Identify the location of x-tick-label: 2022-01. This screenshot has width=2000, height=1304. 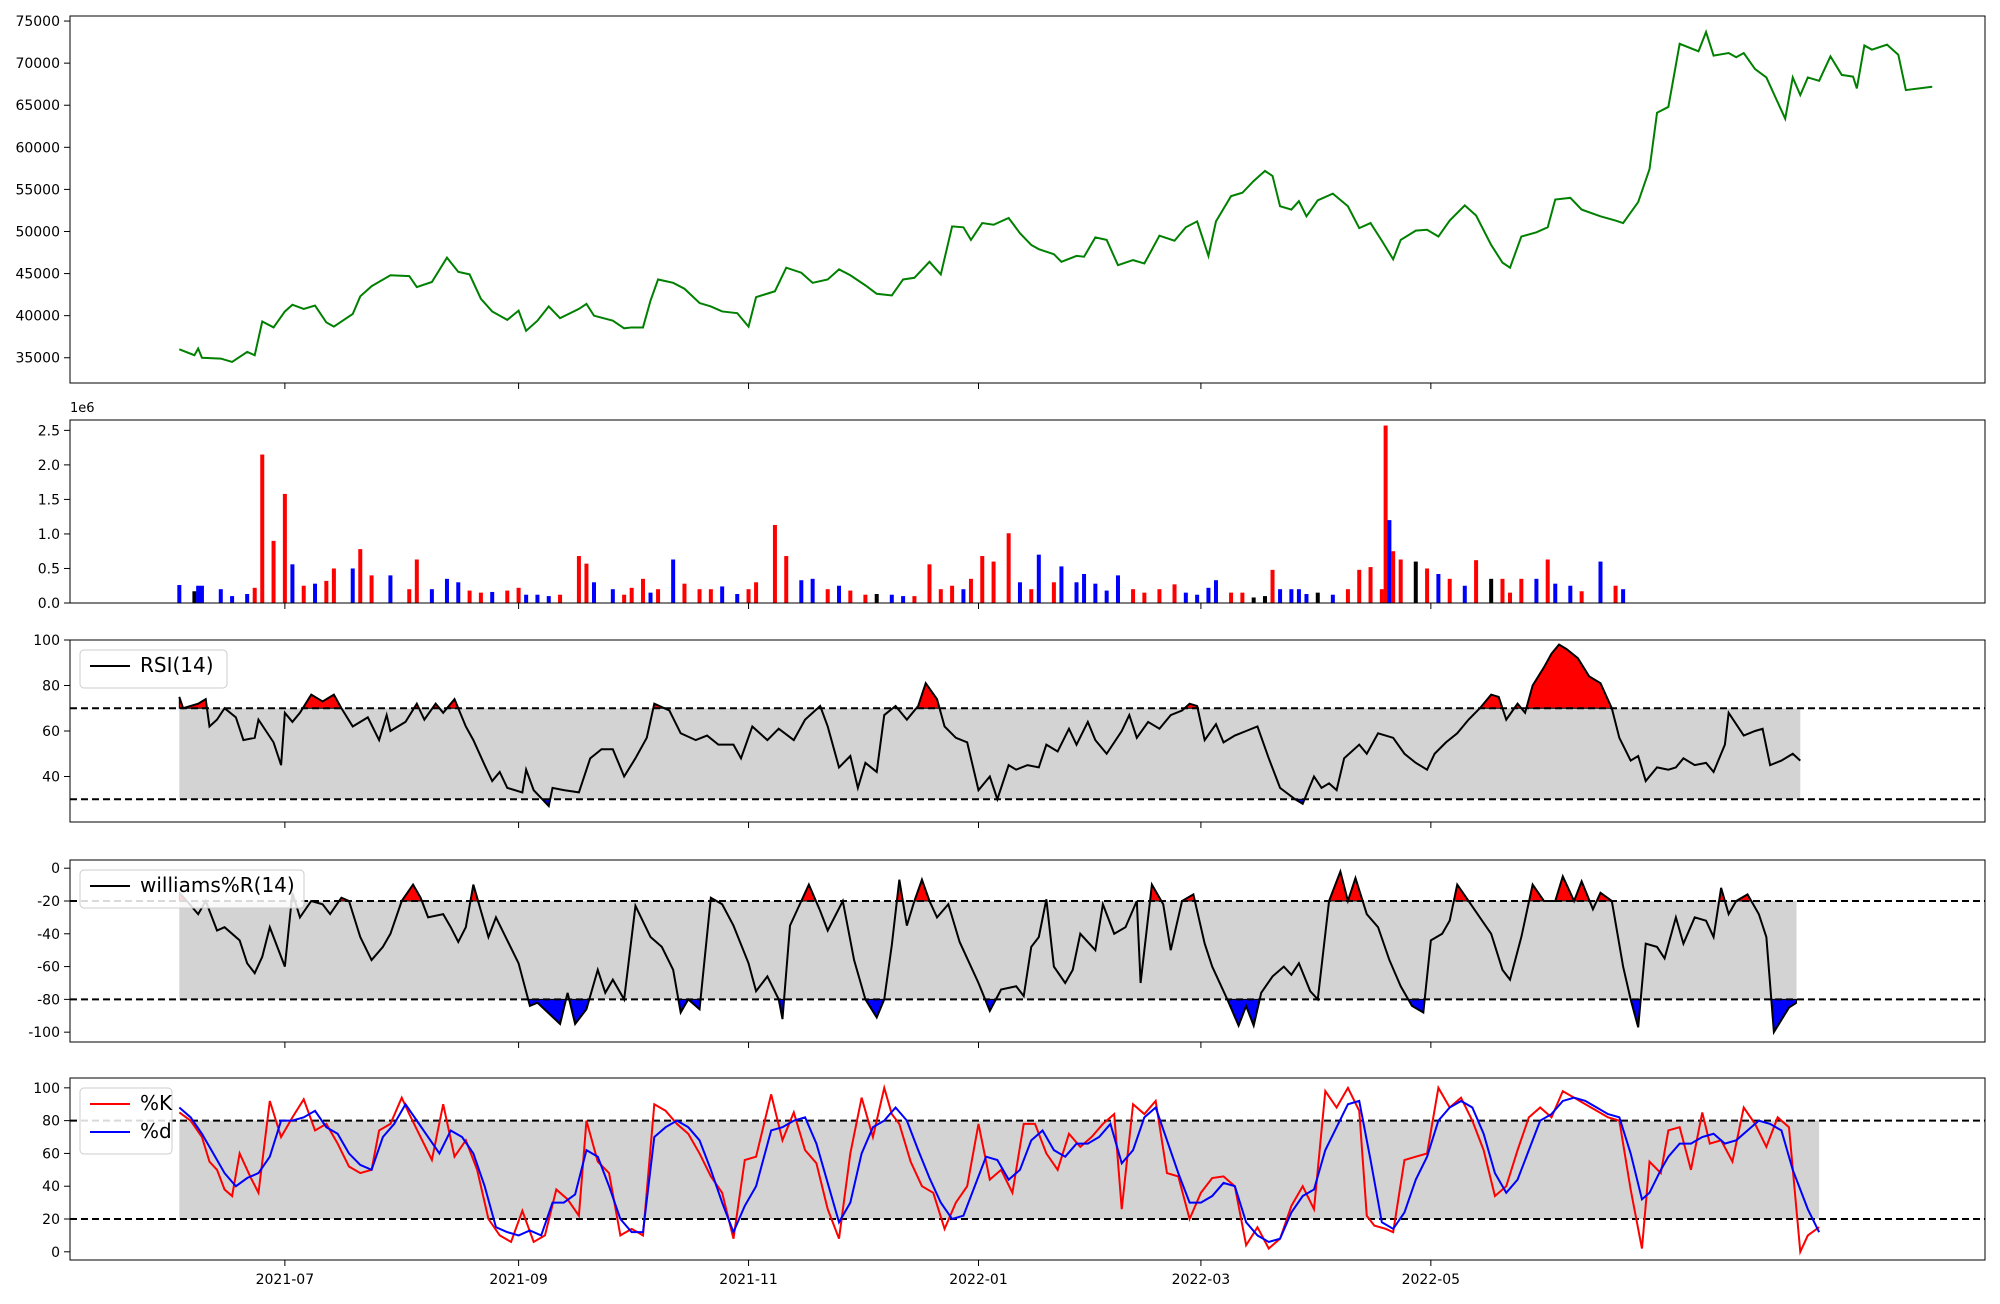
(978, 1280).